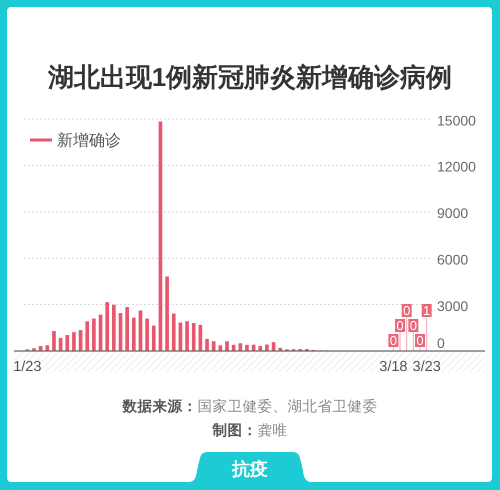 This screenshot has width=500, height=490. What do you see at coordinates (89, 141) in the screenshot?
I see `legend-label: 新增确诊` at bounding box center [89, 141].